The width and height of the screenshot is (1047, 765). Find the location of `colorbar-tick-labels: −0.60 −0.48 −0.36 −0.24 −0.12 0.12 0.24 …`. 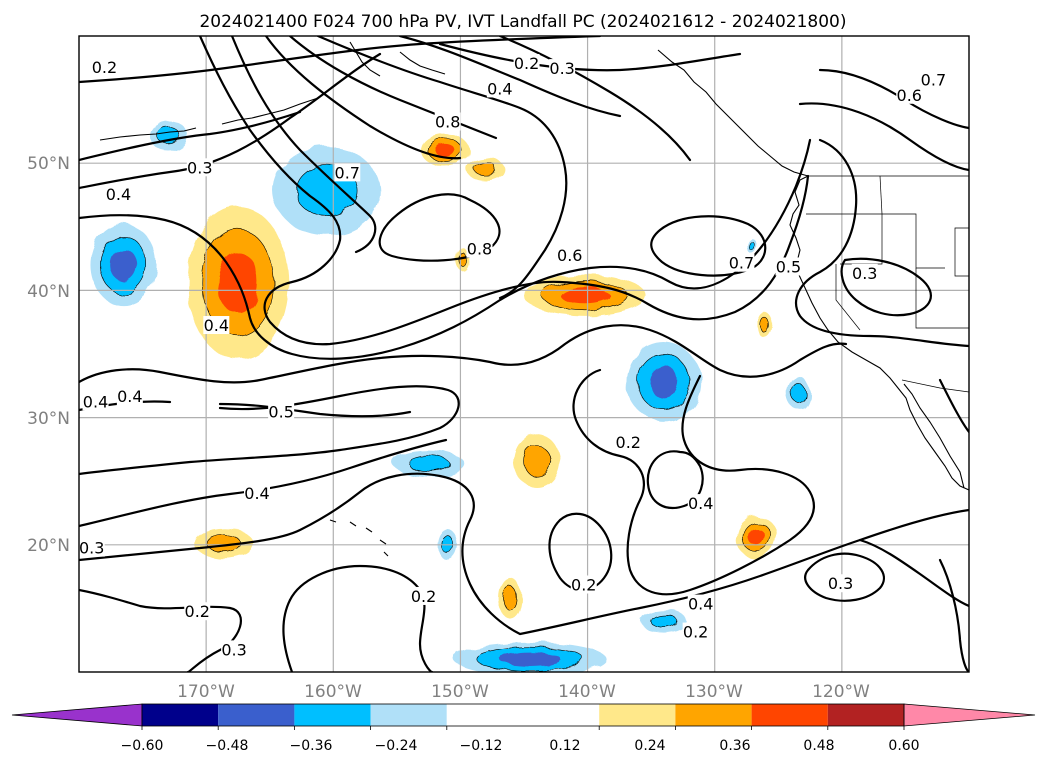

colorbar-tick-labels: −0.60 −0.48 −0.36 −0.24 −0.12 0.12 0.24 … is located at coordinates (520, 746).